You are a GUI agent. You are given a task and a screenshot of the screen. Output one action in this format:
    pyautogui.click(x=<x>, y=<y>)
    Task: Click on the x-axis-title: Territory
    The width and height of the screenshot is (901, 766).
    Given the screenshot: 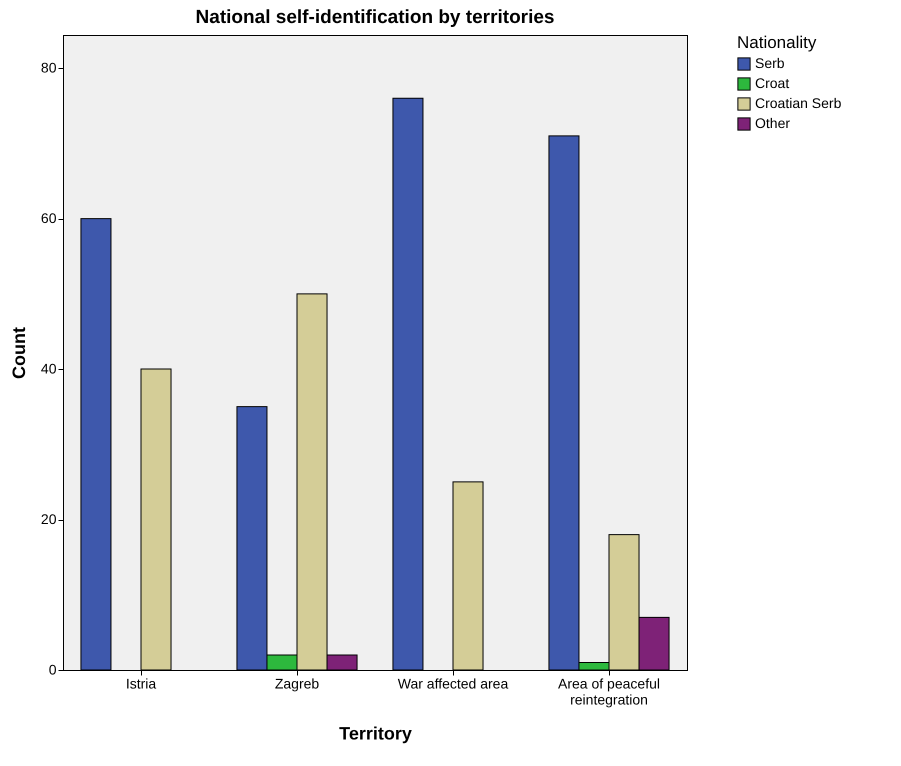 What is the action you would take?
    pyautogui.click(x=375, y=734)
    